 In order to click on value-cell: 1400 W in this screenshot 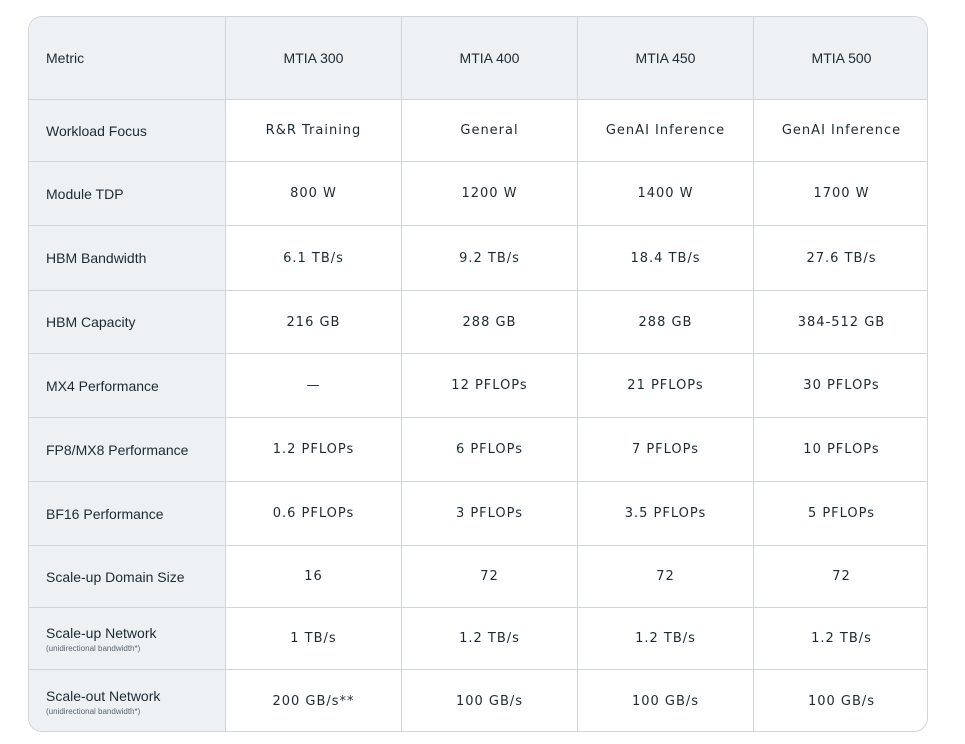, I will do `click(666, 194)`.